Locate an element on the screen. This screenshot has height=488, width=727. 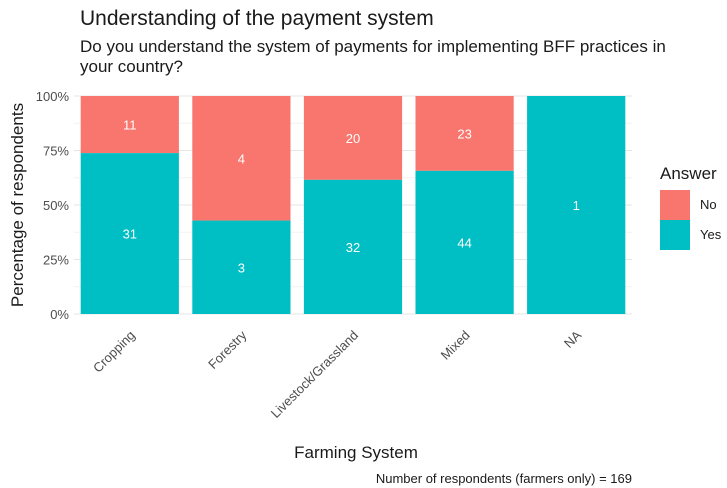
data-label-yes: 3 is located at coordinates (241, 267).